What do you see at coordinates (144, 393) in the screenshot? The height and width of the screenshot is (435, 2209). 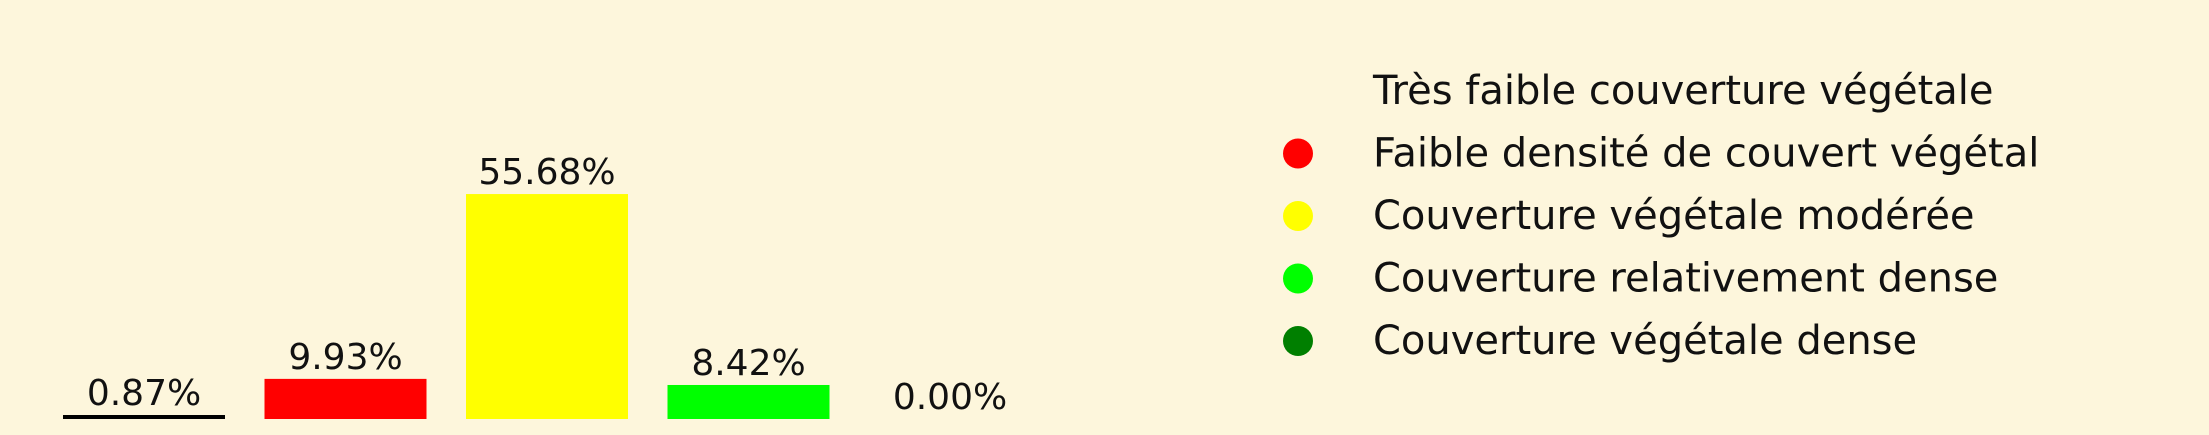 I see `bar-value-label-1: 0.87%` at bounding box center [144, 393].